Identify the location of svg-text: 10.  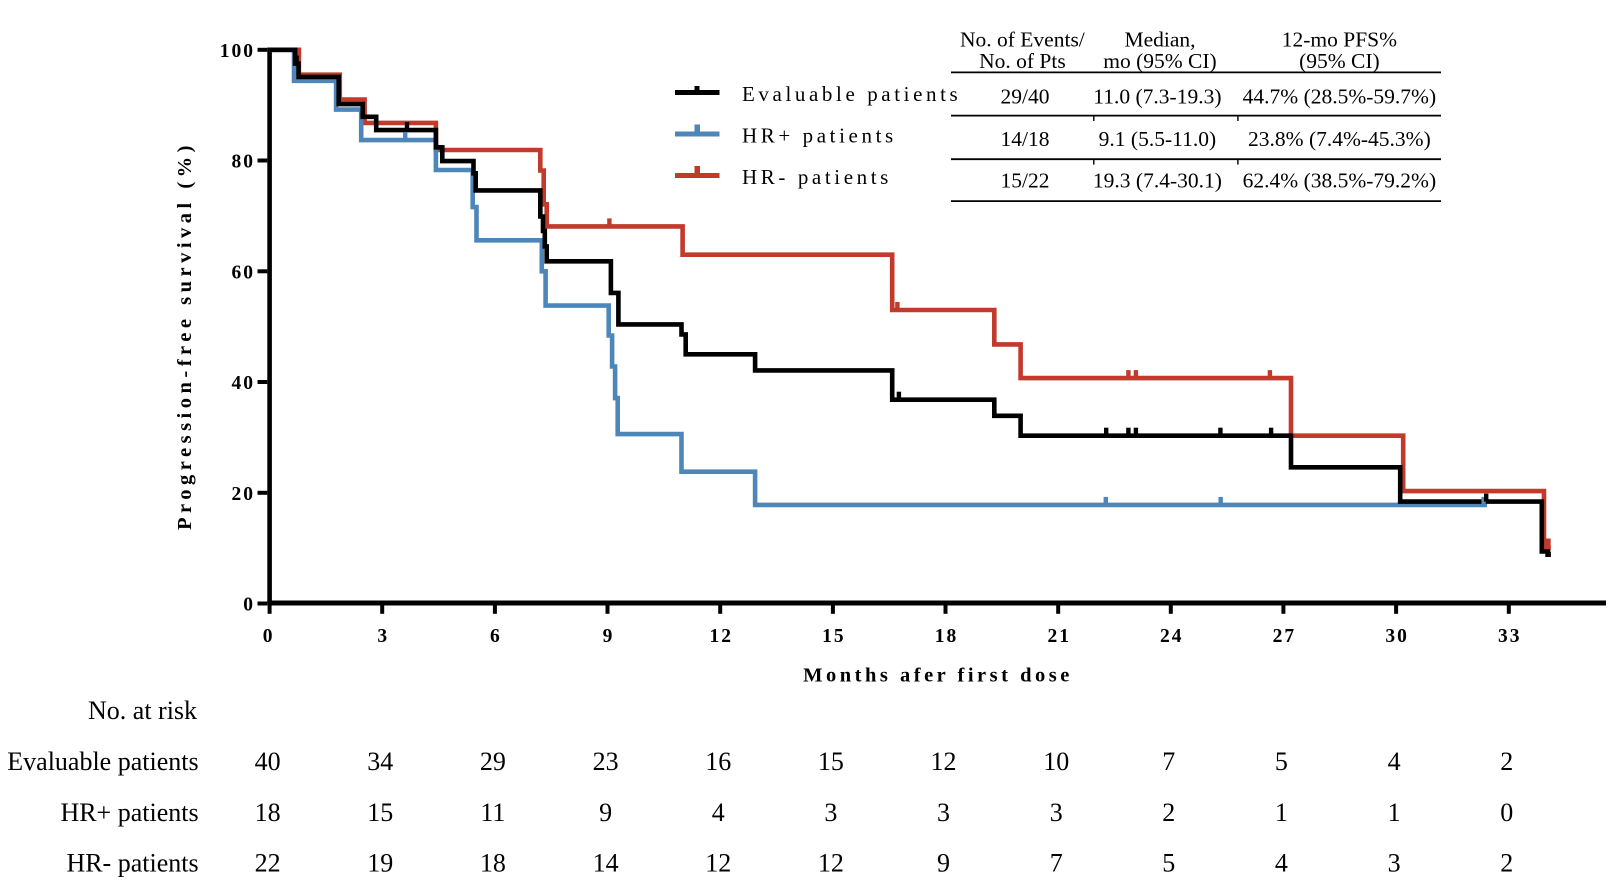
(1056, 761).